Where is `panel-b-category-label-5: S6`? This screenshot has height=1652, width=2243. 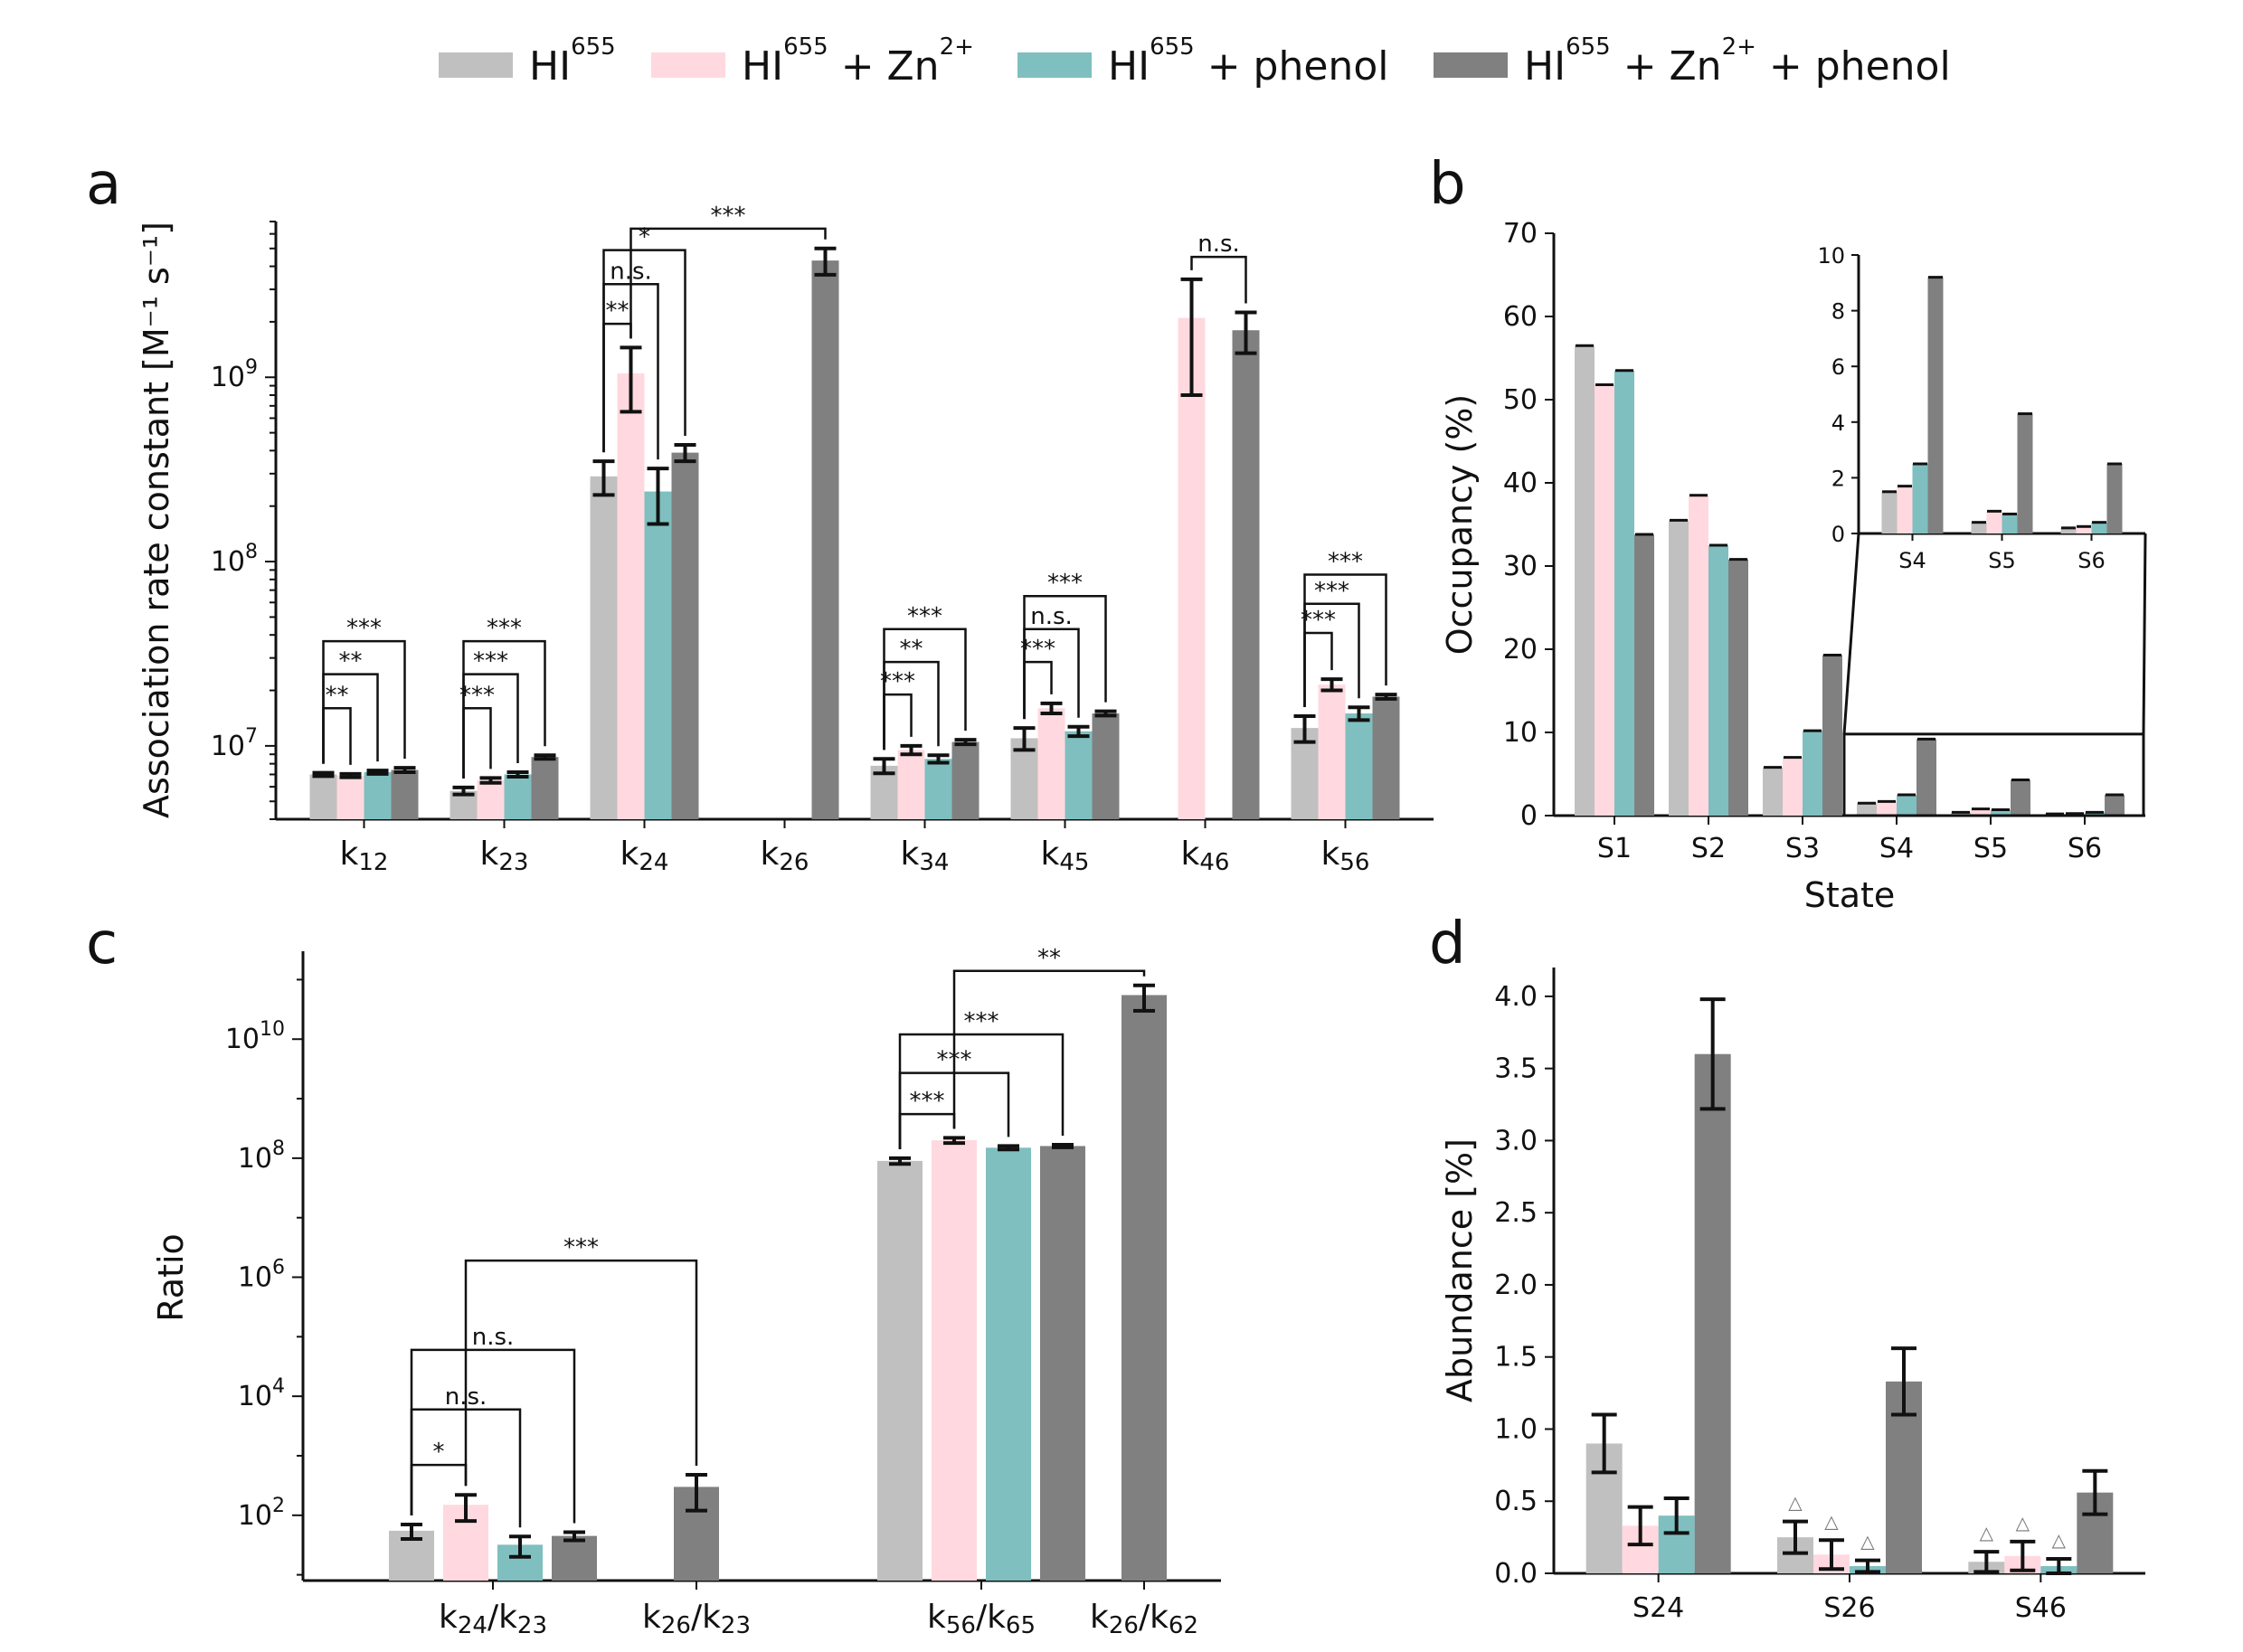 panel-b-category-label-5: S6 is located at coordinates (2085, 848).